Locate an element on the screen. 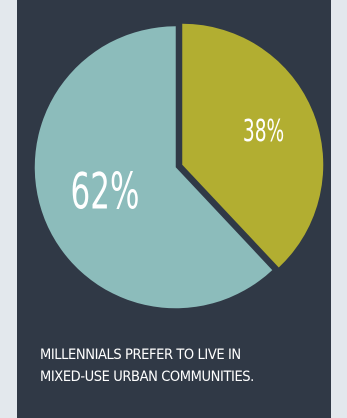 This screenshot has width=347, height=418. caption-line-1: MILLENNIALS PREFER TO LIVE IN is located at coordinates (140, 355).